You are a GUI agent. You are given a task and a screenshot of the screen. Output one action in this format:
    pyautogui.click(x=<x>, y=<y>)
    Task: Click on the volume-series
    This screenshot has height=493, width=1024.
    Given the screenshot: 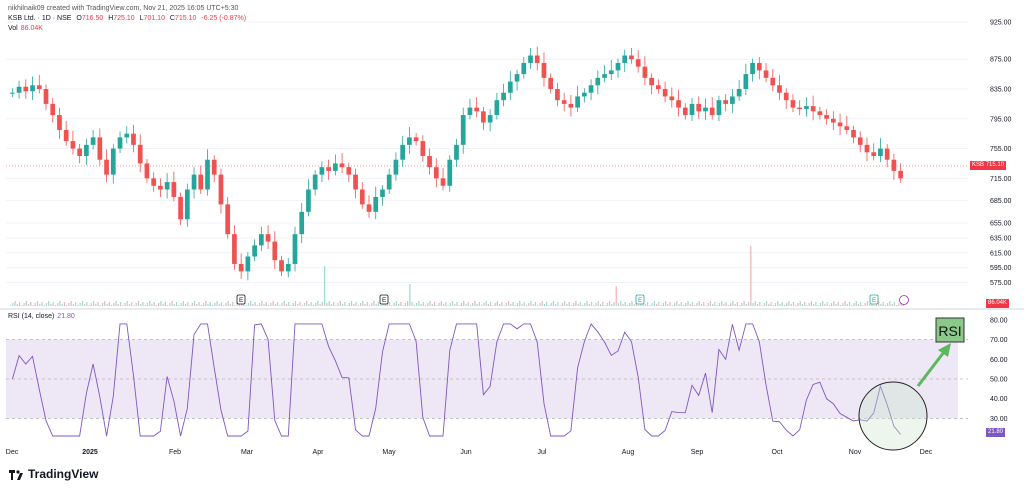 What is the action you would take?
    pyautogui.click(x=457, y=276)
    